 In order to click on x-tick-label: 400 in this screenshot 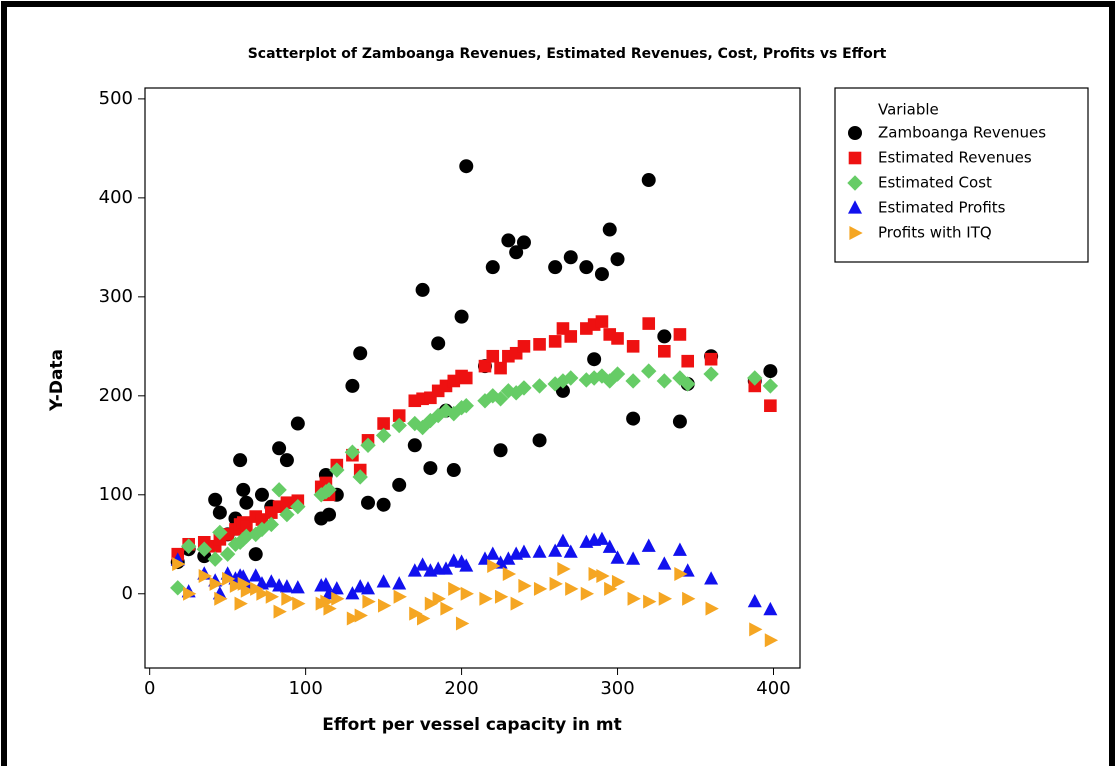, I will do `click(773, 688)`.